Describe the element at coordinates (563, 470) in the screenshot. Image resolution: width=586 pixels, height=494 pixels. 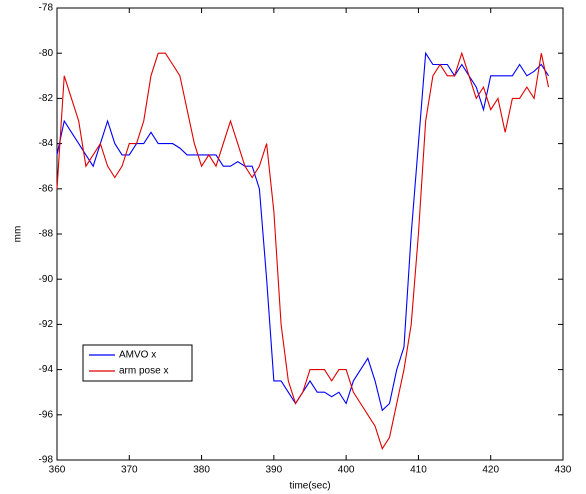
I see `x-tick-label: 430` at that location.